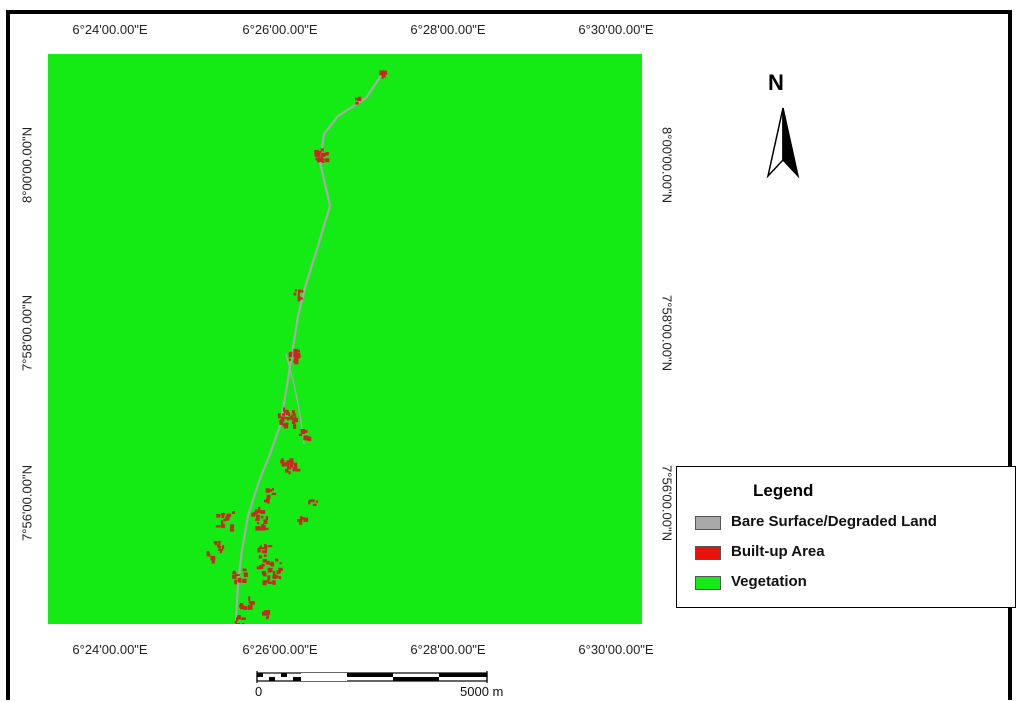 This screenshot has height=702, width=1018. I want to click on y-tick-right-2: 7°58'00.00"N, so click(667, 333).